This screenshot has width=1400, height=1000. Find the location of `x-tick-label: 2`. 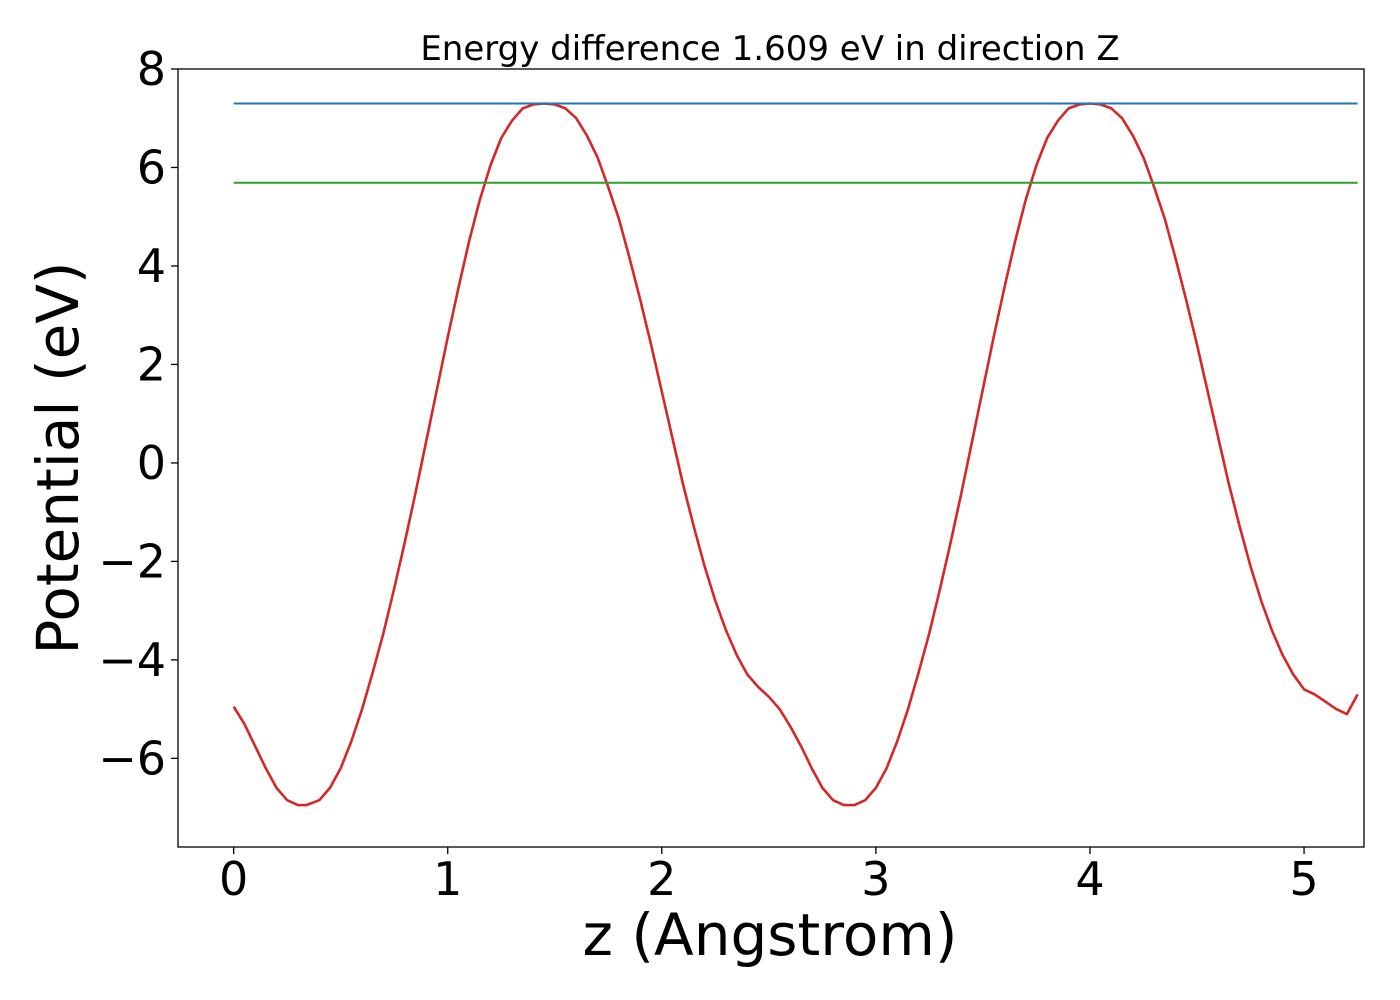

x-tick-label: 2 is located at coordinates (661, 879).